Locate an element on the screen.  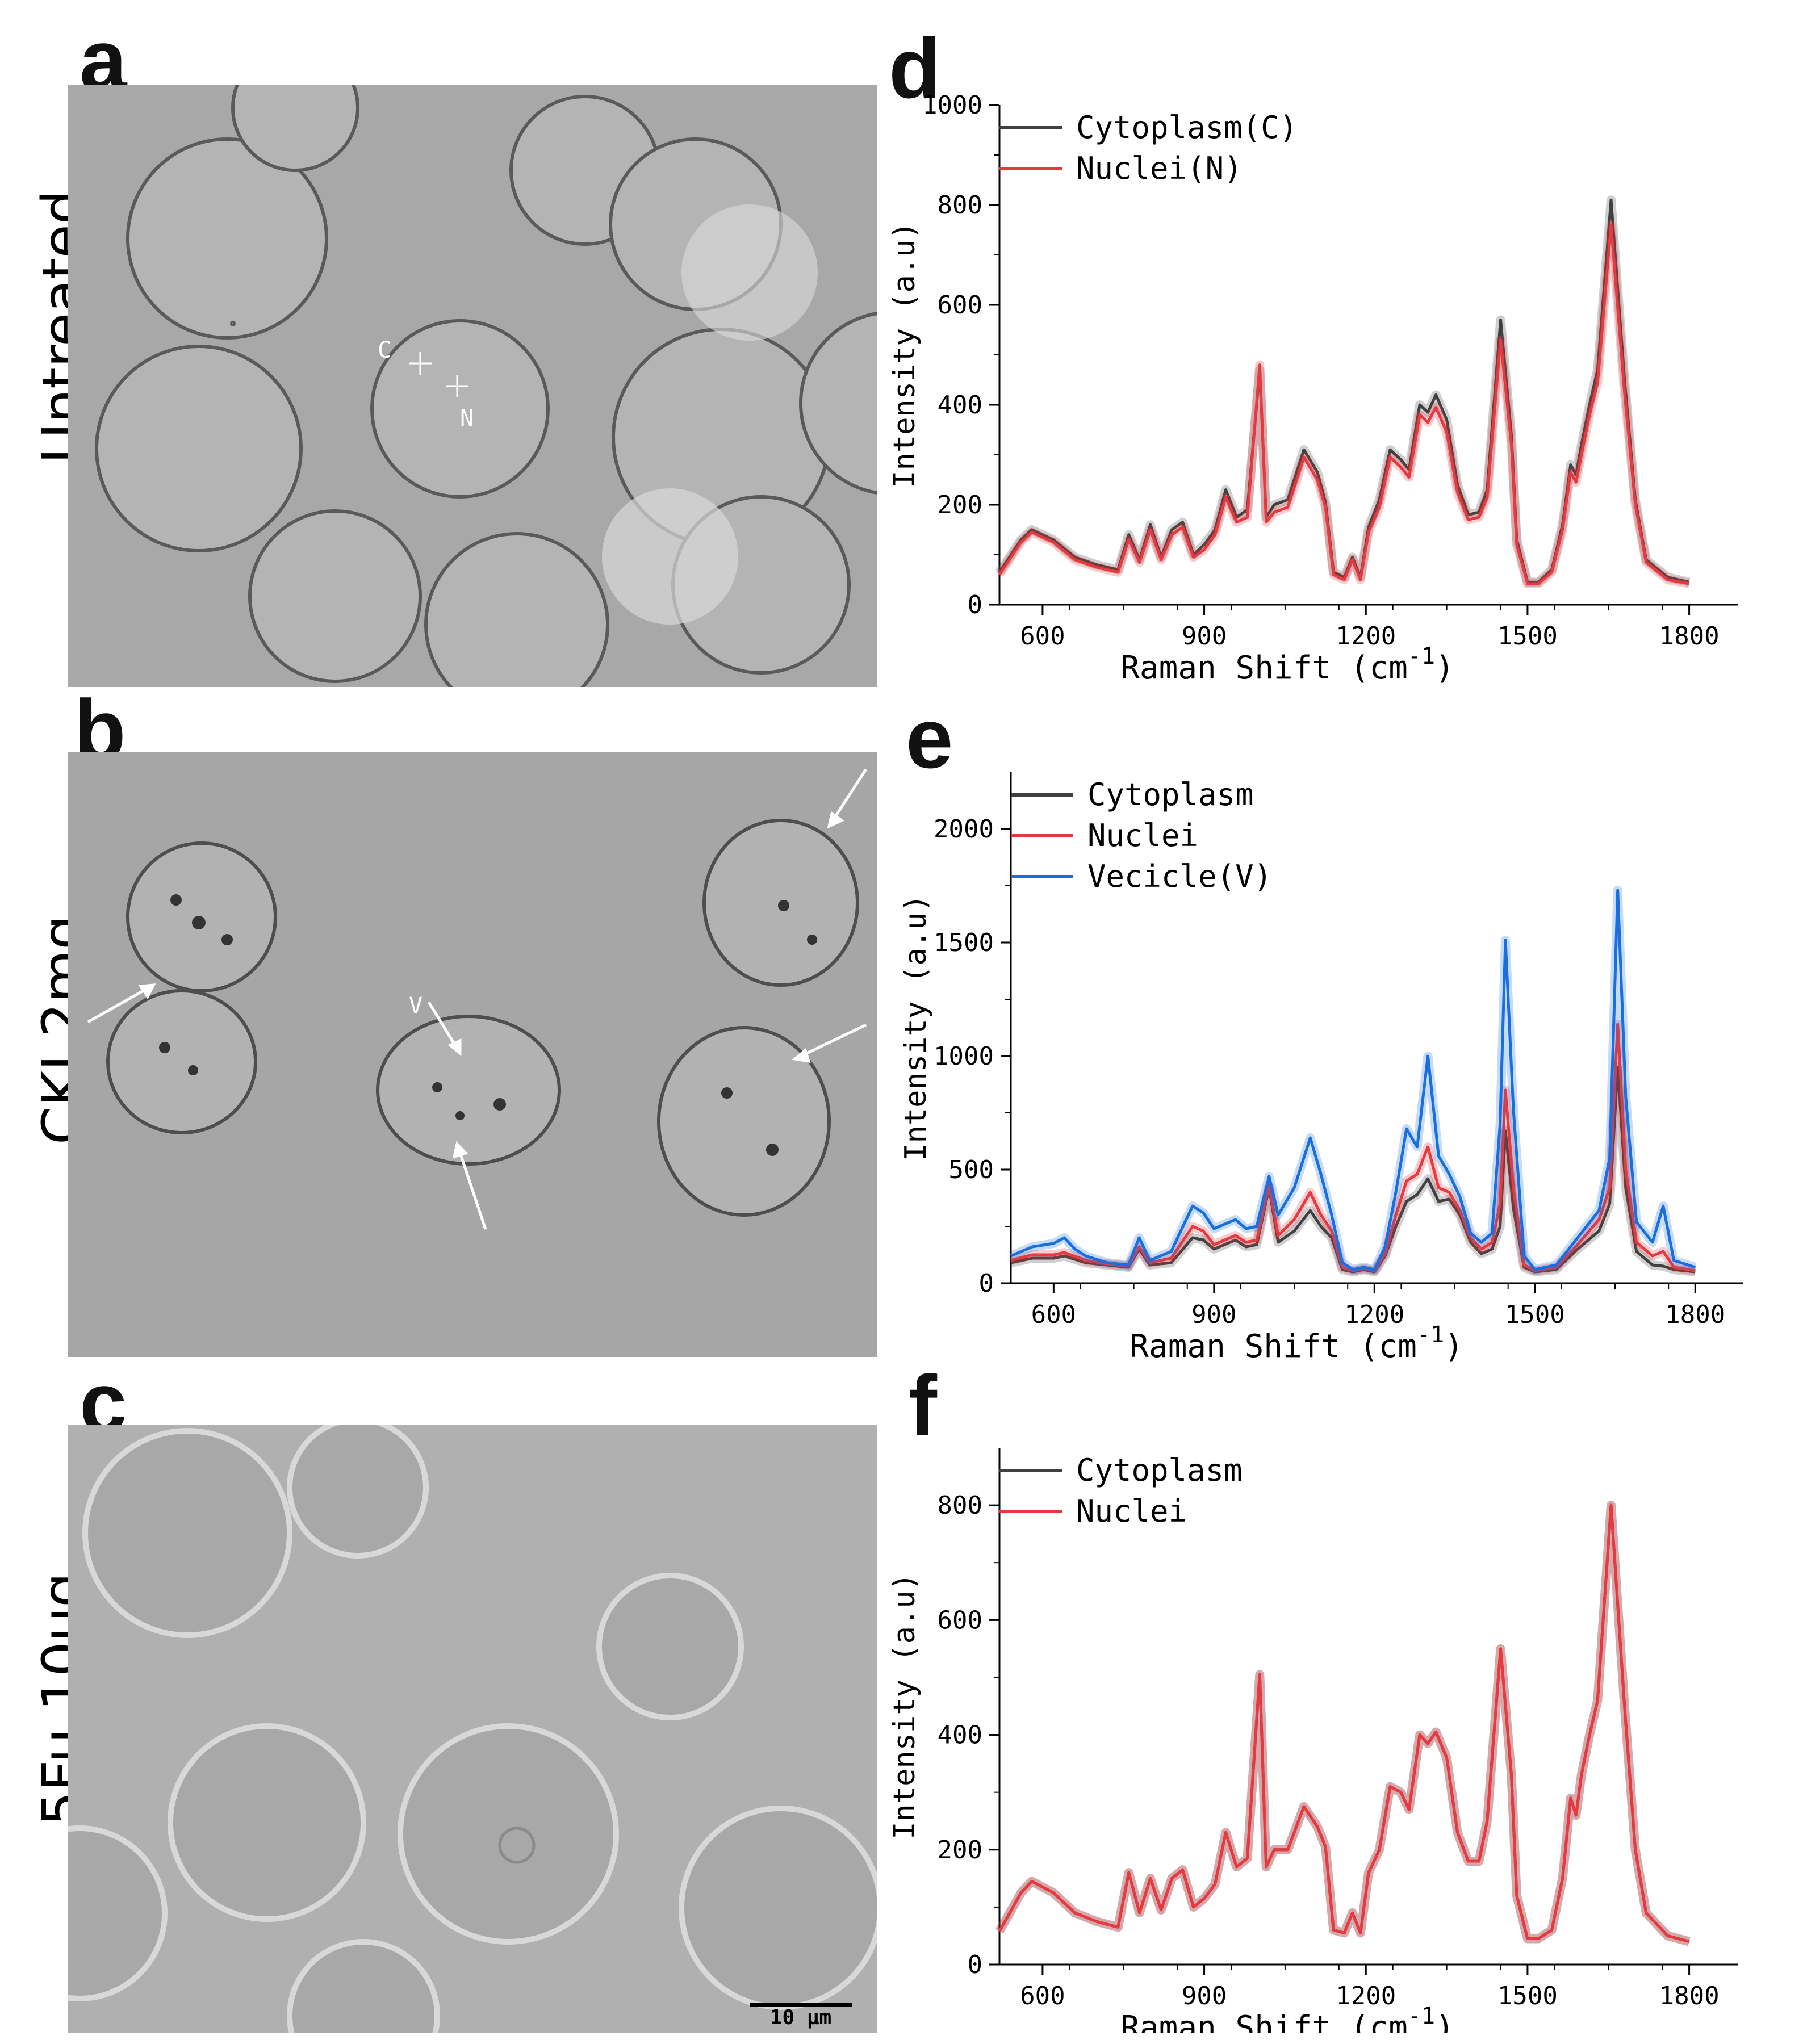
micrograph-untreated: C N is located at coordinates (472, 386).